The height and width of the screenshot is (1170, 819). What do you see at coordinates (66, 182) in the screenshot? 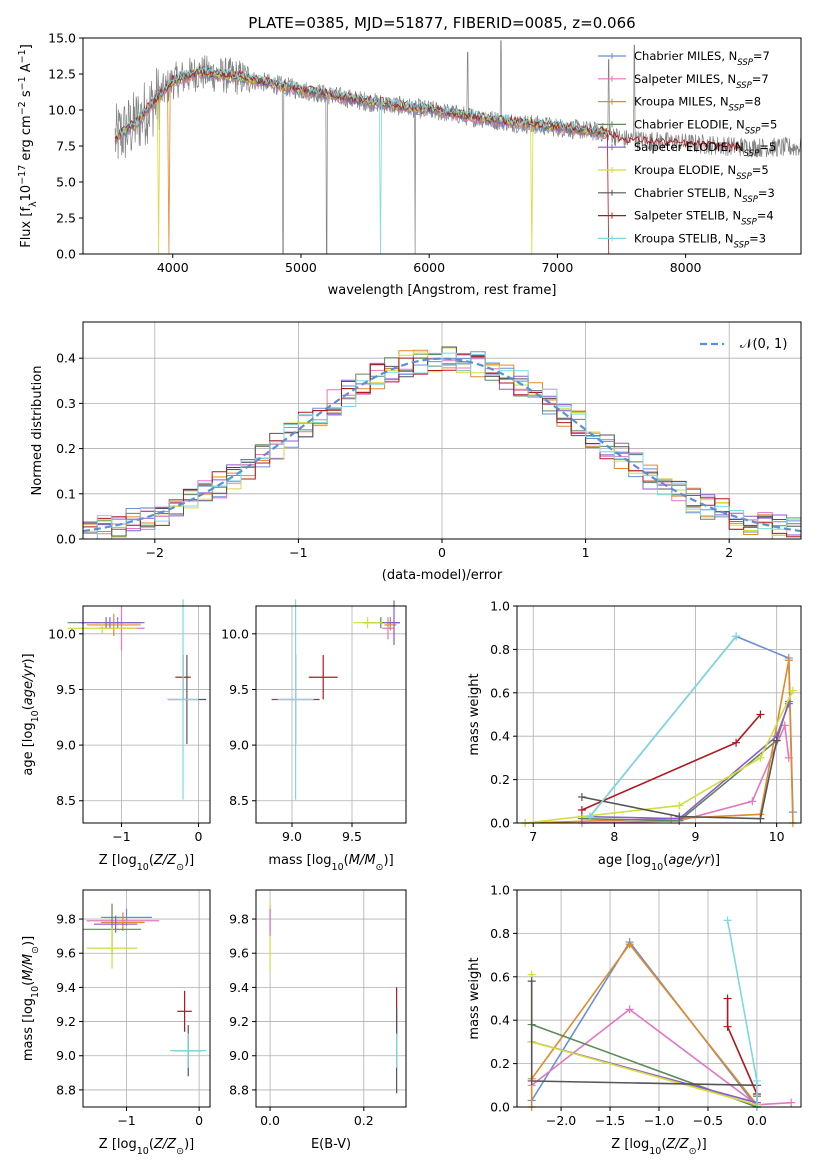
I see `y-tick-label: 5.0` at bounding box center [66, 182].